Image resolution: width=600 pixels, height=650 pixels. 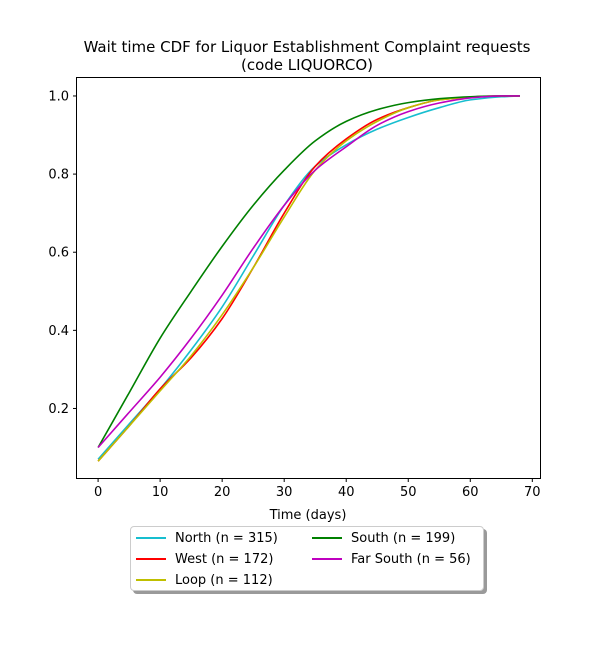 What do you see at coordinates (98, 492) in the screenshot?
I see `x-tick-label: 0` at bounding box center [98, 492].